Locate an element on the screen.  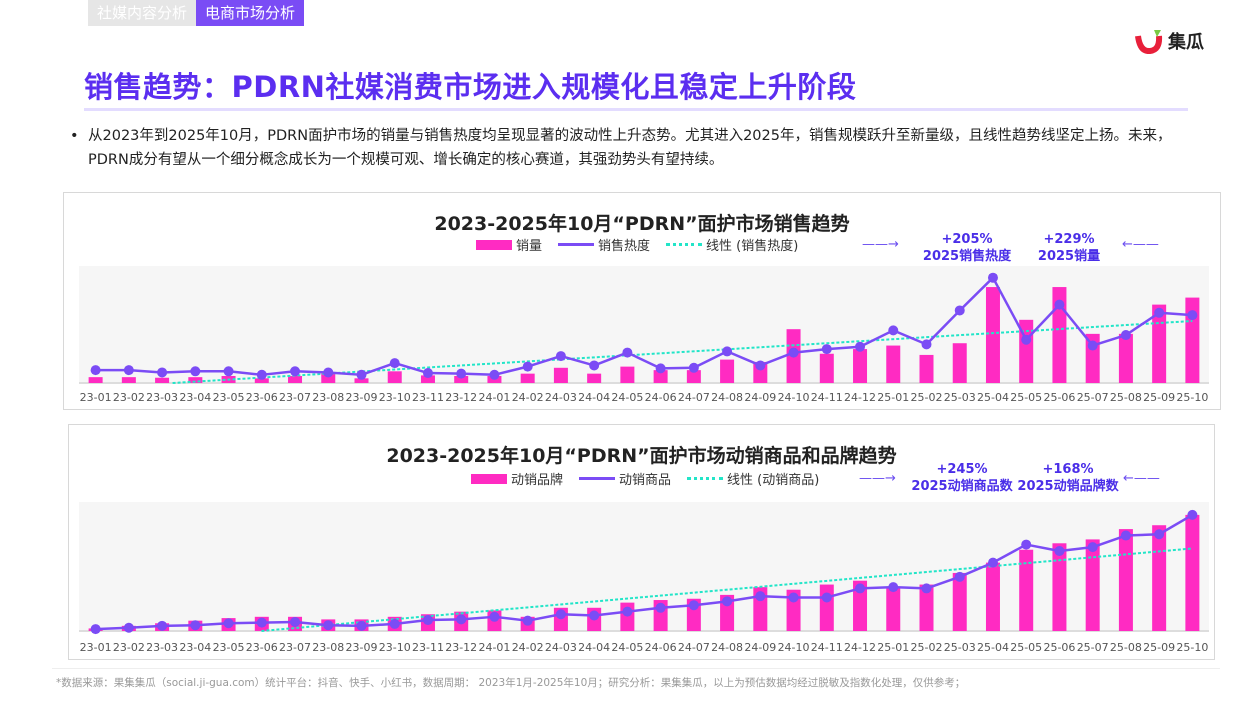
x-tick-label: 24-02 is located at coordinates (528, 647).